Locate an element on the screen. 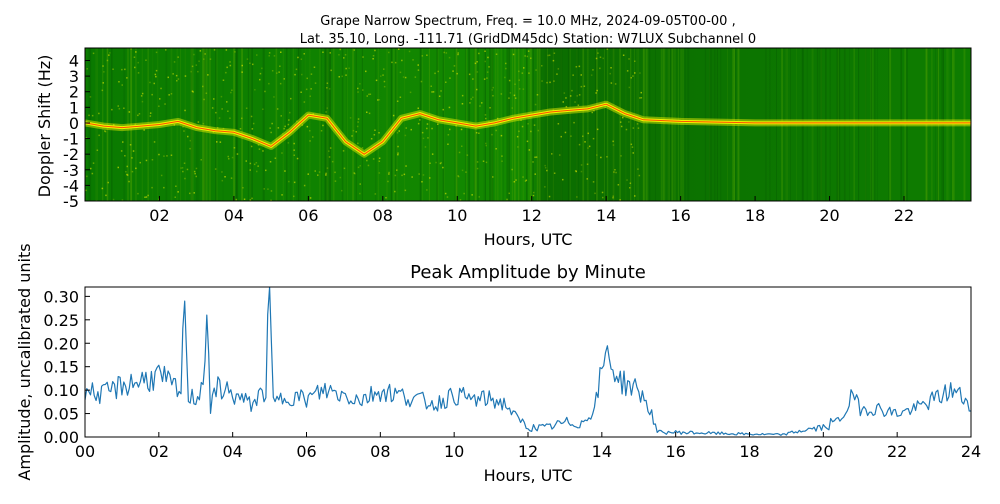 The height and width of the screenshot is (504, 1000). spectrogram-y-tick-label: 2 is located at coordinates (74, 92).